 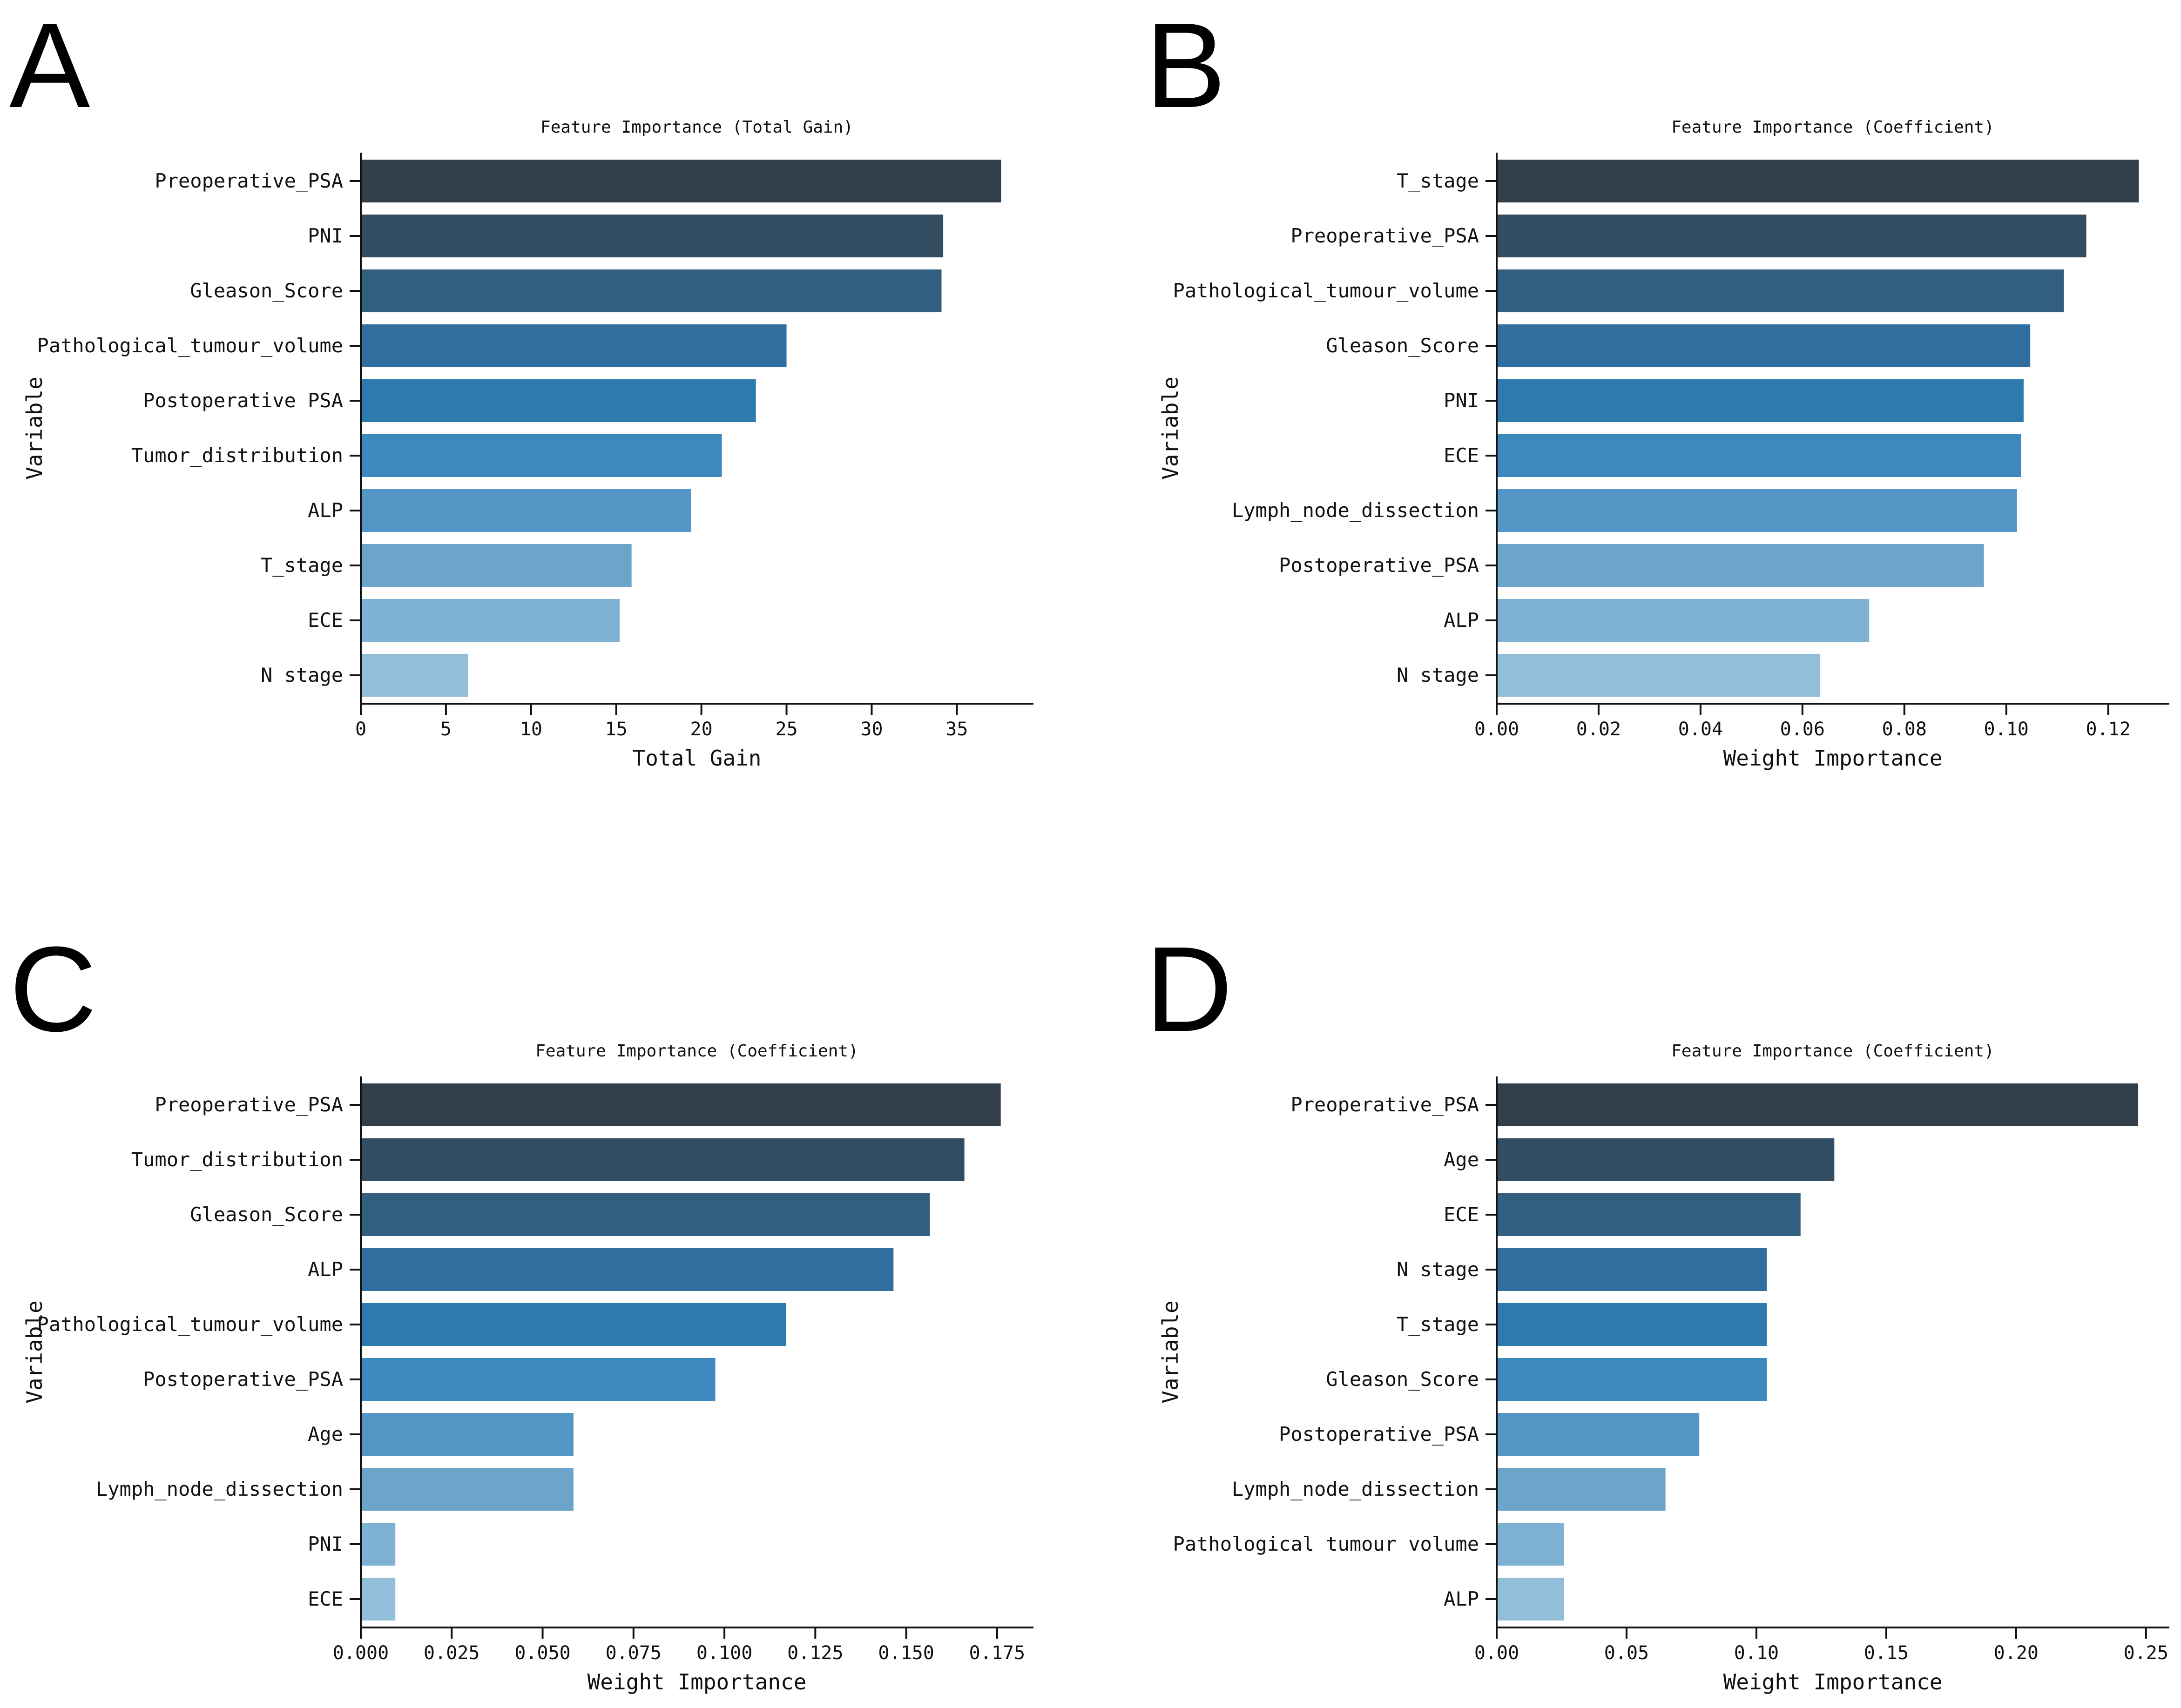 What do you see at coordinates (1379, 565) in the screenshot?
I see `category-label-b-7: Postoperative_PSA` at bounding box center [1379, 565].